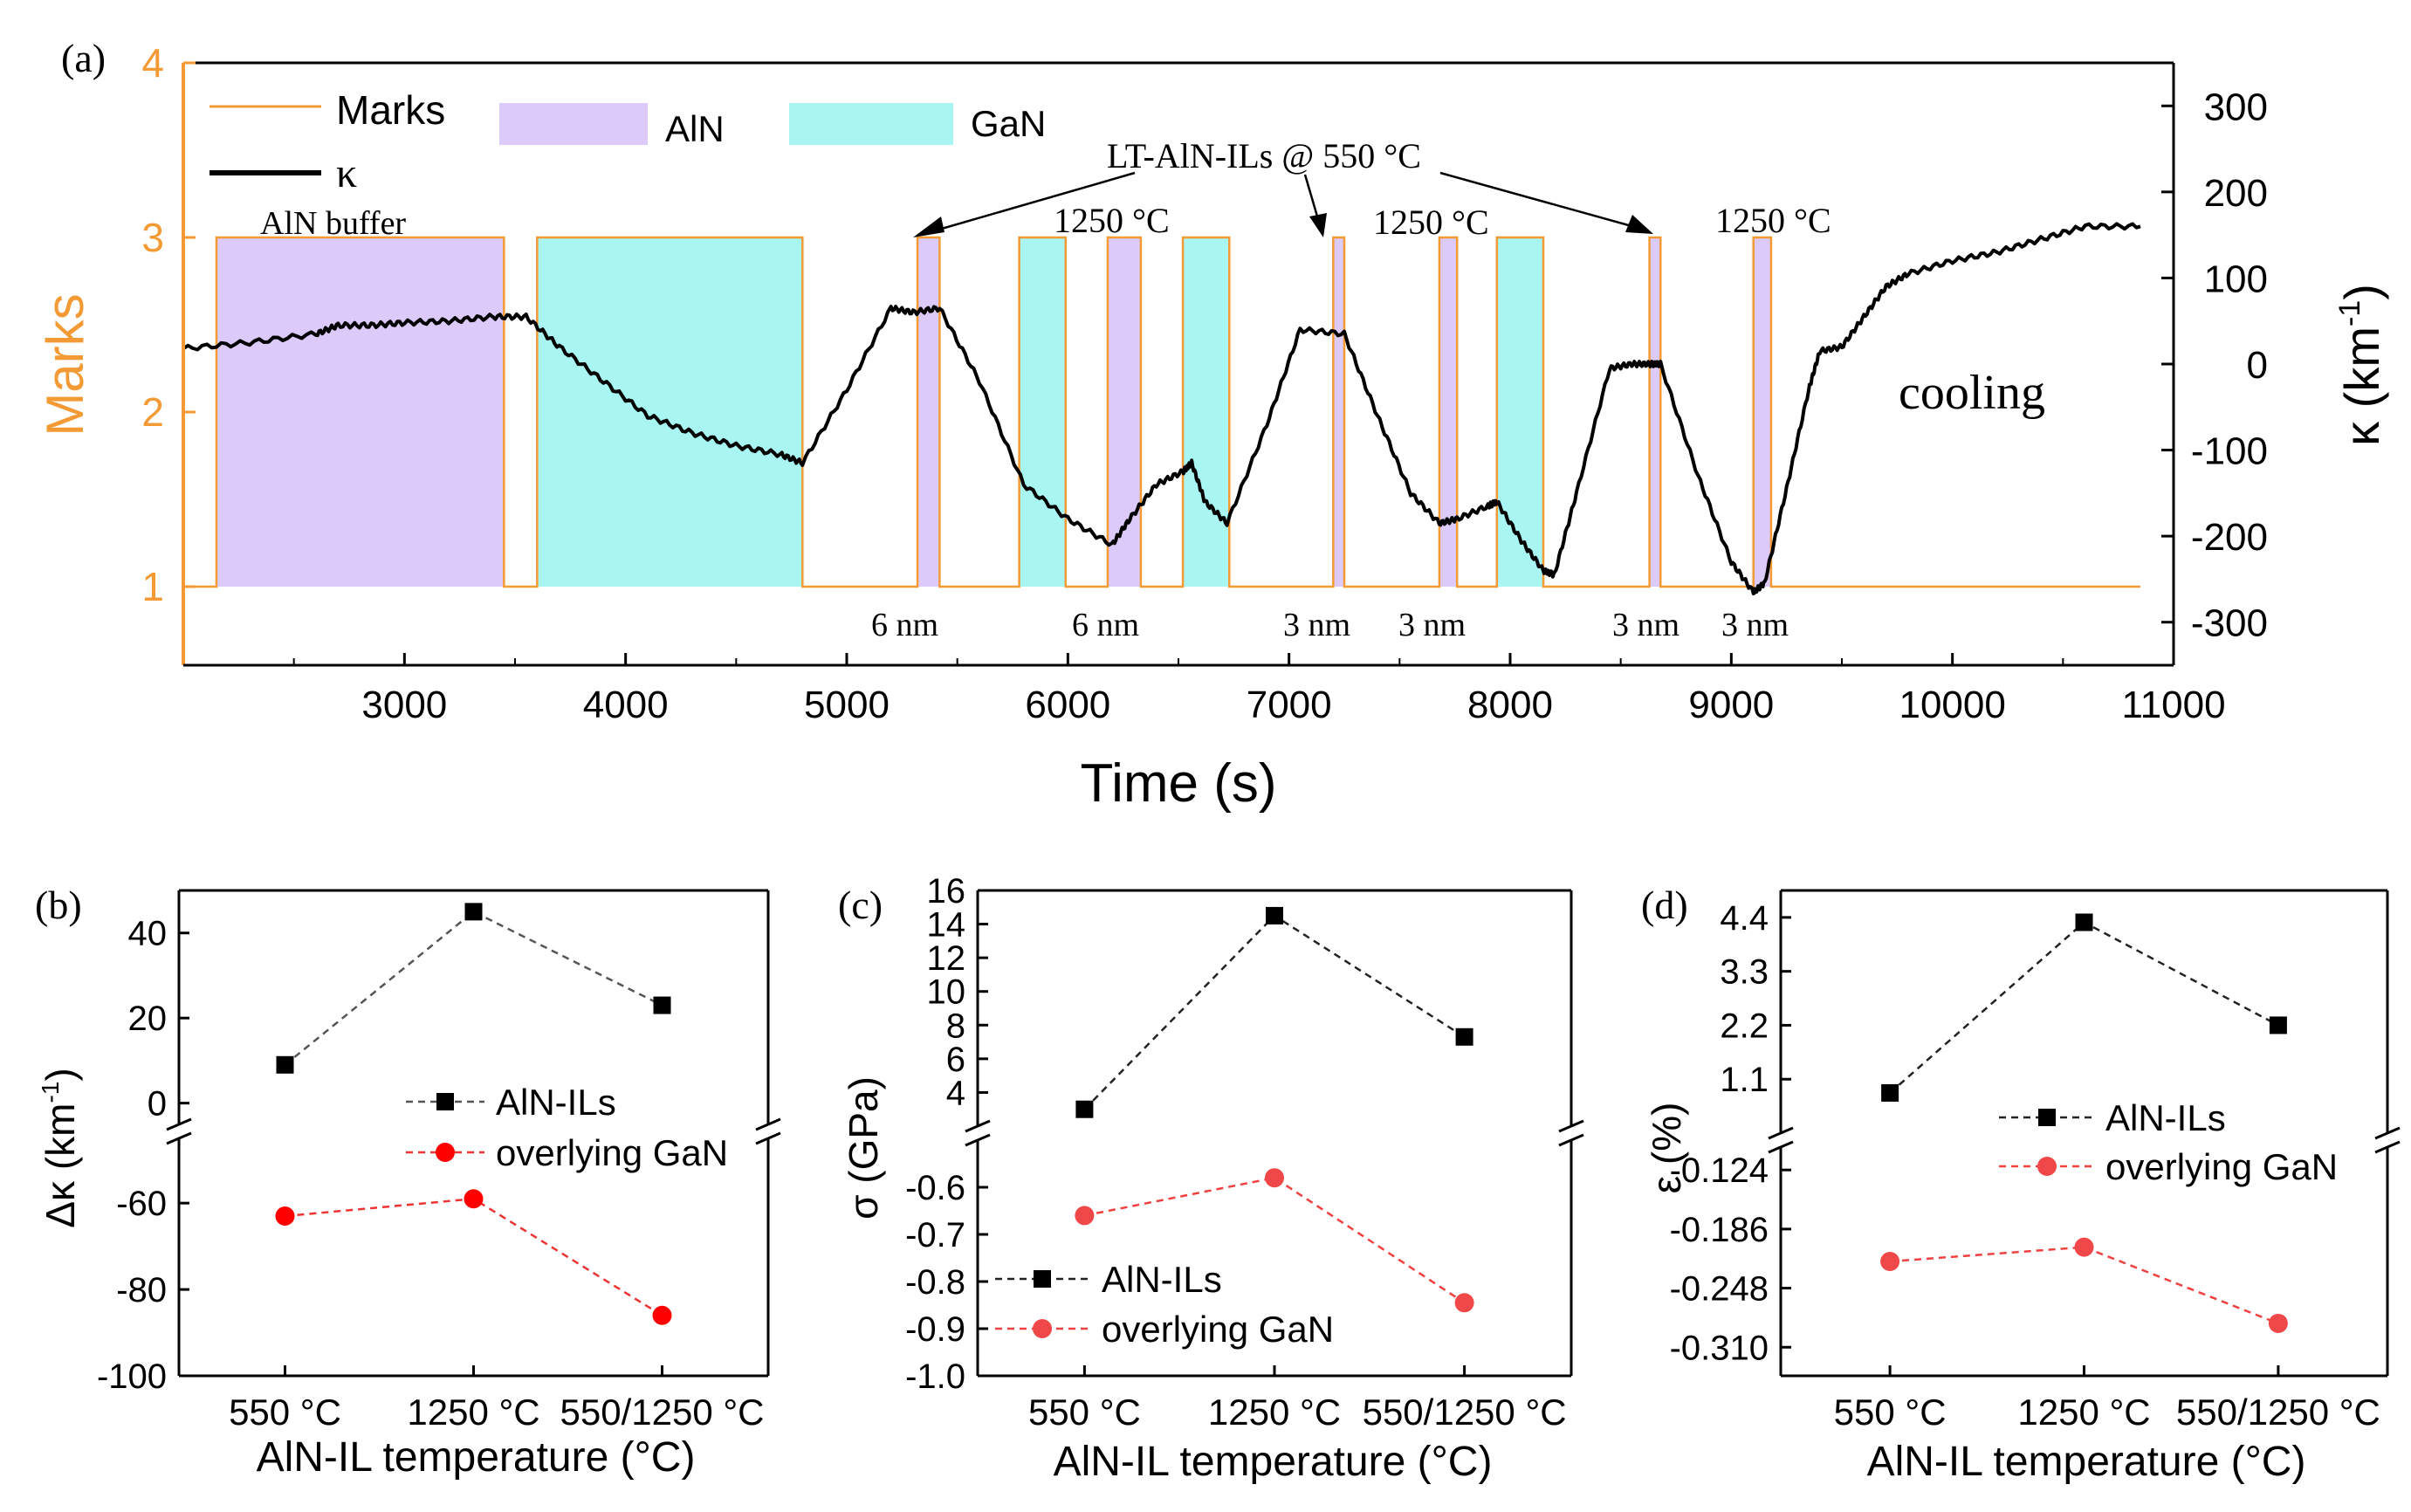 This screenshot has width=2411, height=1512. I want to click on c-upper-tick-label-3: 10, so click(946, 993).